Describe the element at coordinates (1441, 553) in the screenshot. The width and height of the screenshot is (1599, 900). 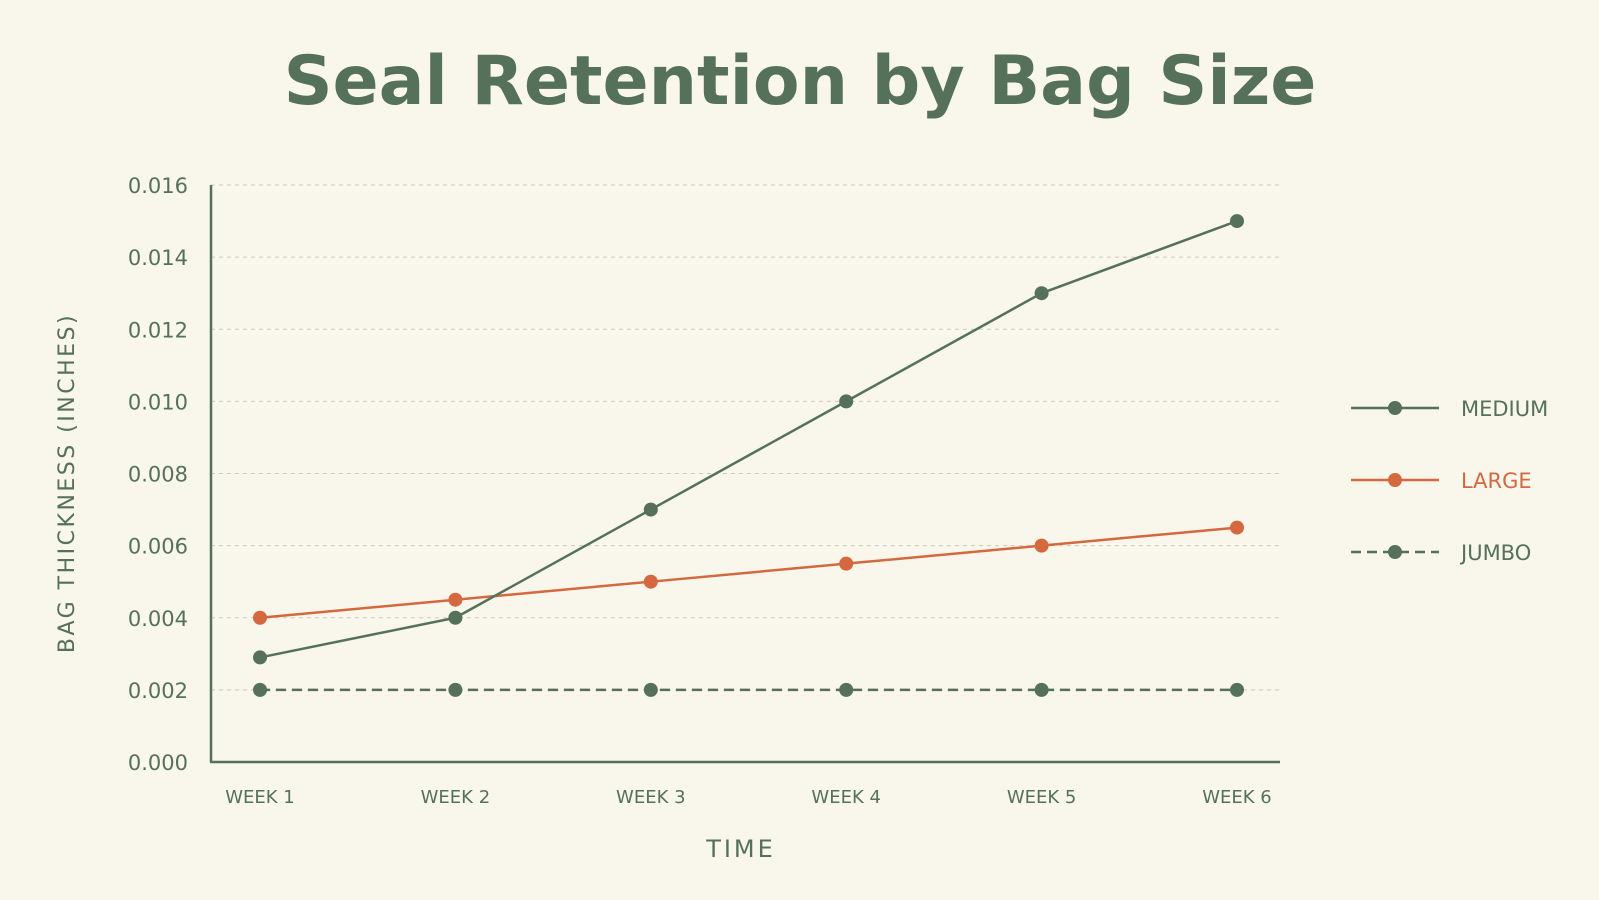
I see `legend-item-jumbo: JUMBO` at that location.